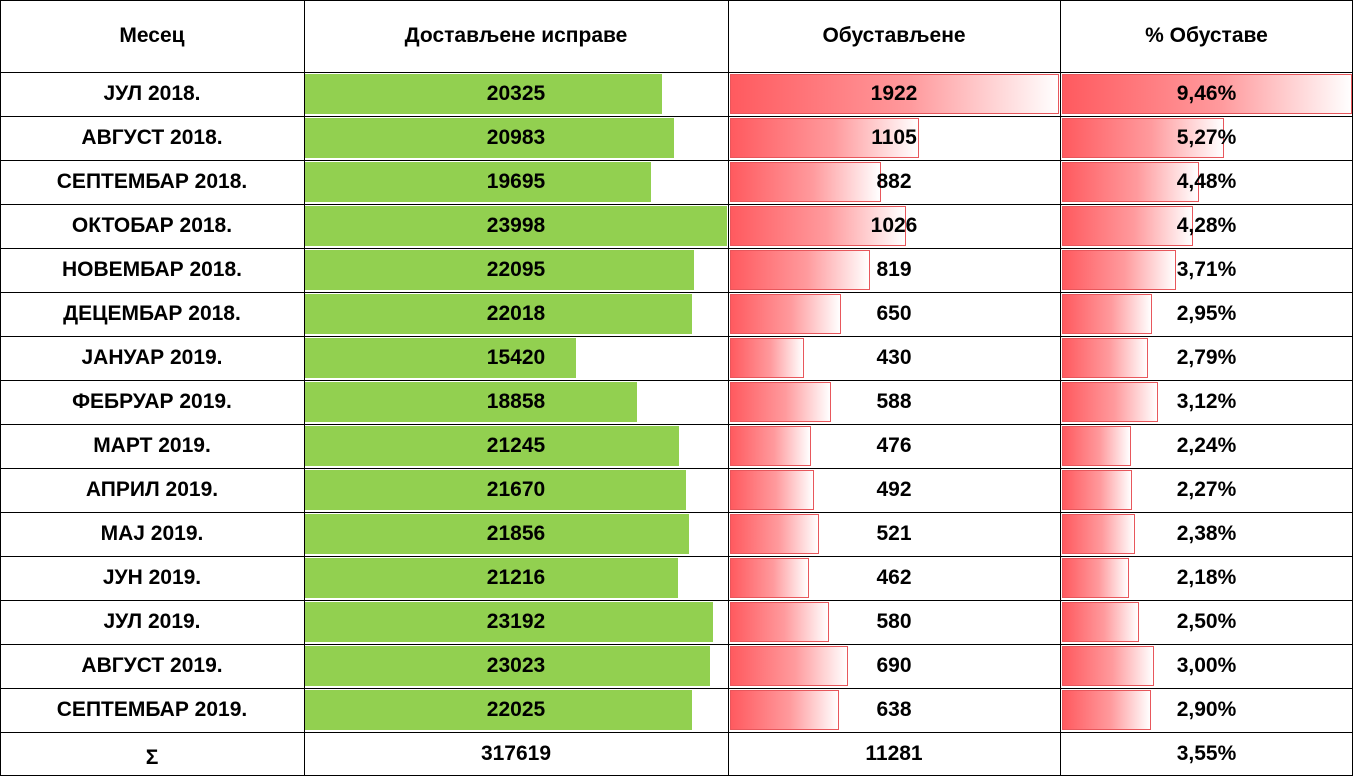 This screenshot has height=780, width=1353. I want to click on delivered-cell: 22095, so click(516, 270).